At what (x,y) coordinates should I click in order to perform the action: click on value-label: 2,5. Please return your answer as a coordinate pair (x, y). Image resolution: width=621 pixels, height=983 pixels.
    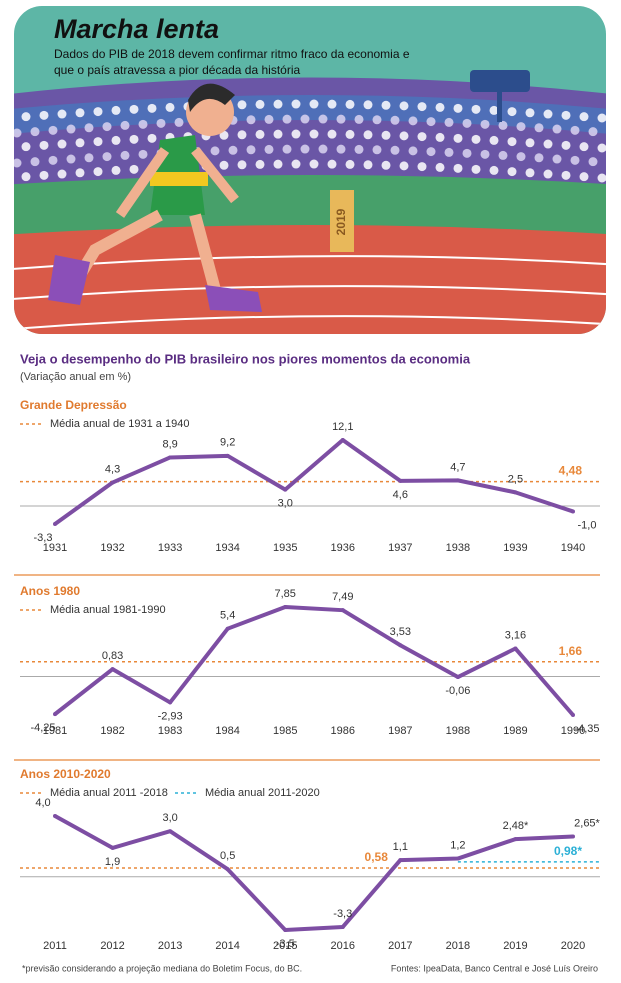
    Looking at the image, I should click on (515, 479).